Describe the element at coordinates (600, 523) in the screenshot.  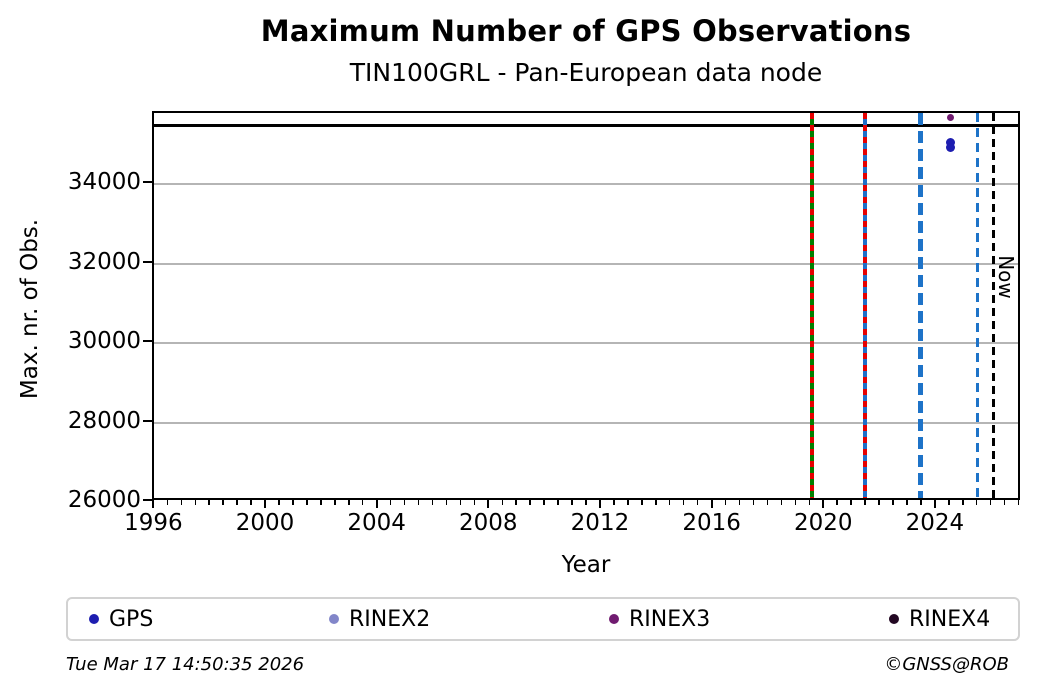
I see `x-tick-label: 2012` at that location.